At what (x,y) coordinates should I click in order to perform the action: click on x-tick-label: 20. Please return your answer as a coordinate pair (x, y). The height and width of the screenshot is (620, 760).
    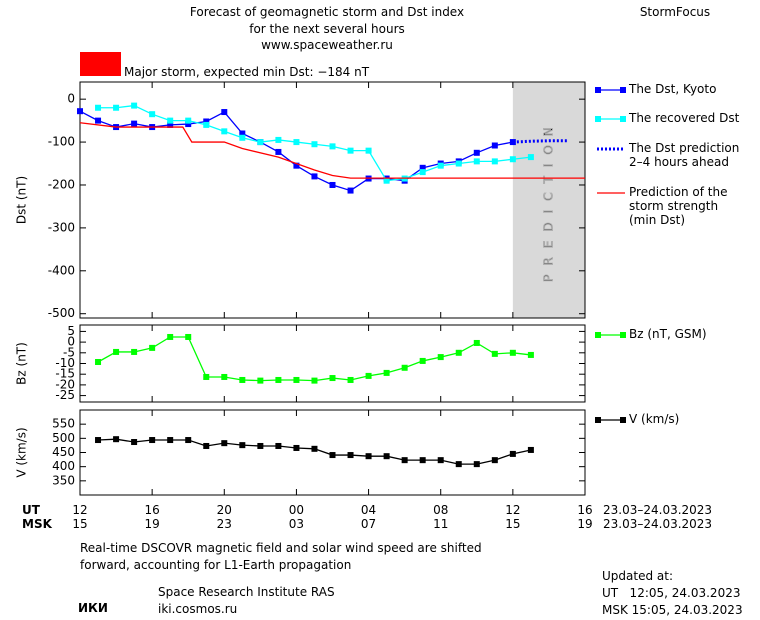
    Looking at the image, I should click on (224, 510).